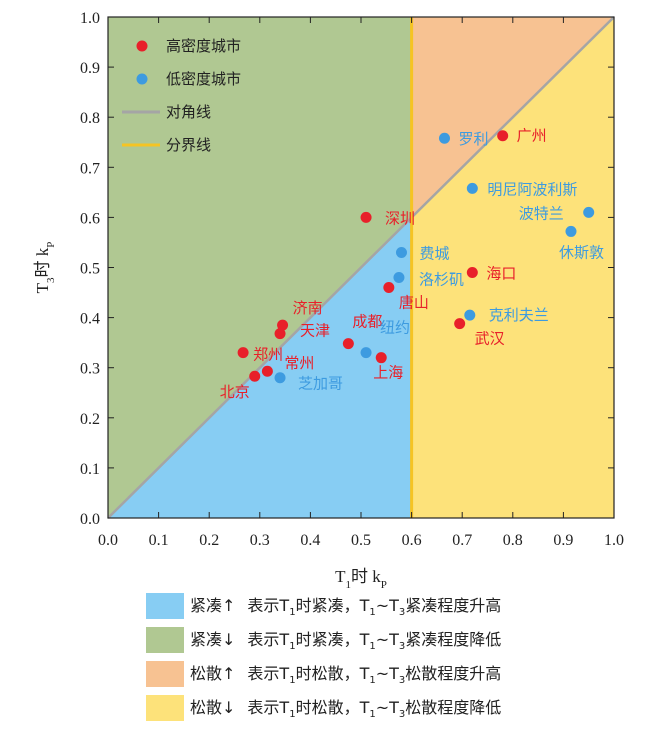 Image resolution: width=650 pixels, height=735 pixels. I want to click on high-density-label: 郑州, so click(268, 355).